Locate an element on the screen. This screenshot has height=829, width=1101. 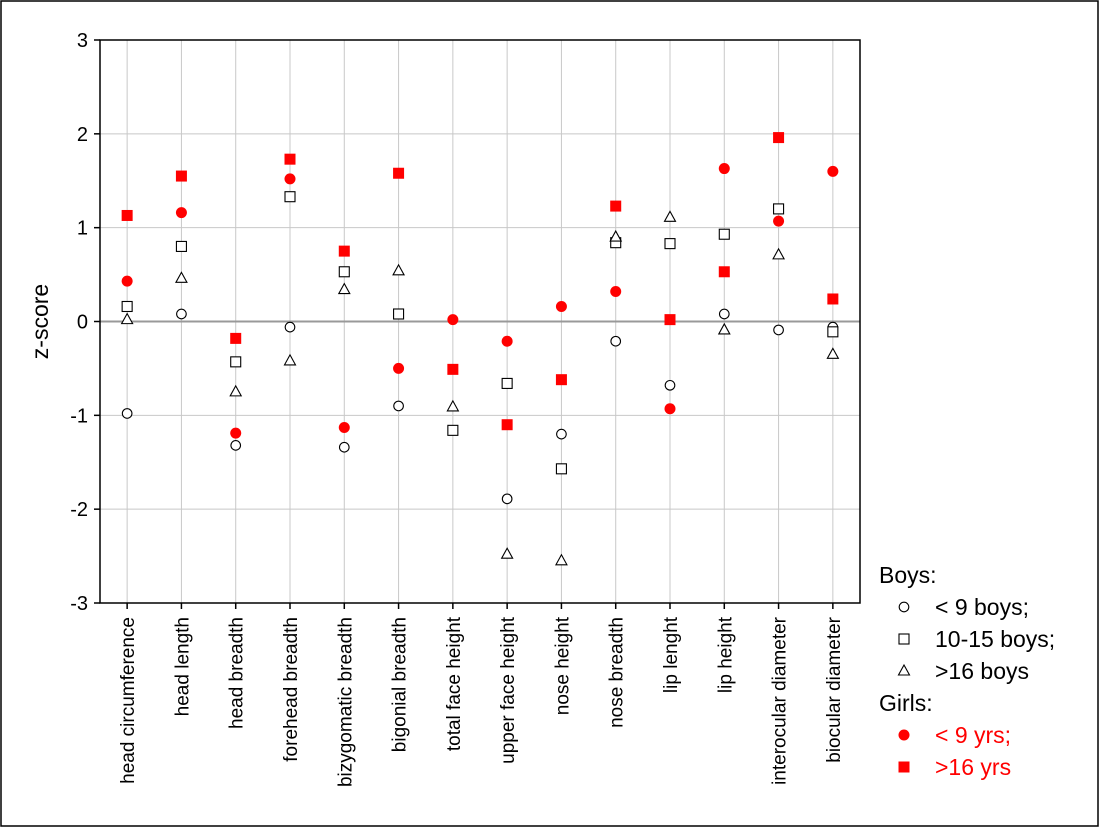
x-tick-label: upper face height is located at coordinates (508, 690).